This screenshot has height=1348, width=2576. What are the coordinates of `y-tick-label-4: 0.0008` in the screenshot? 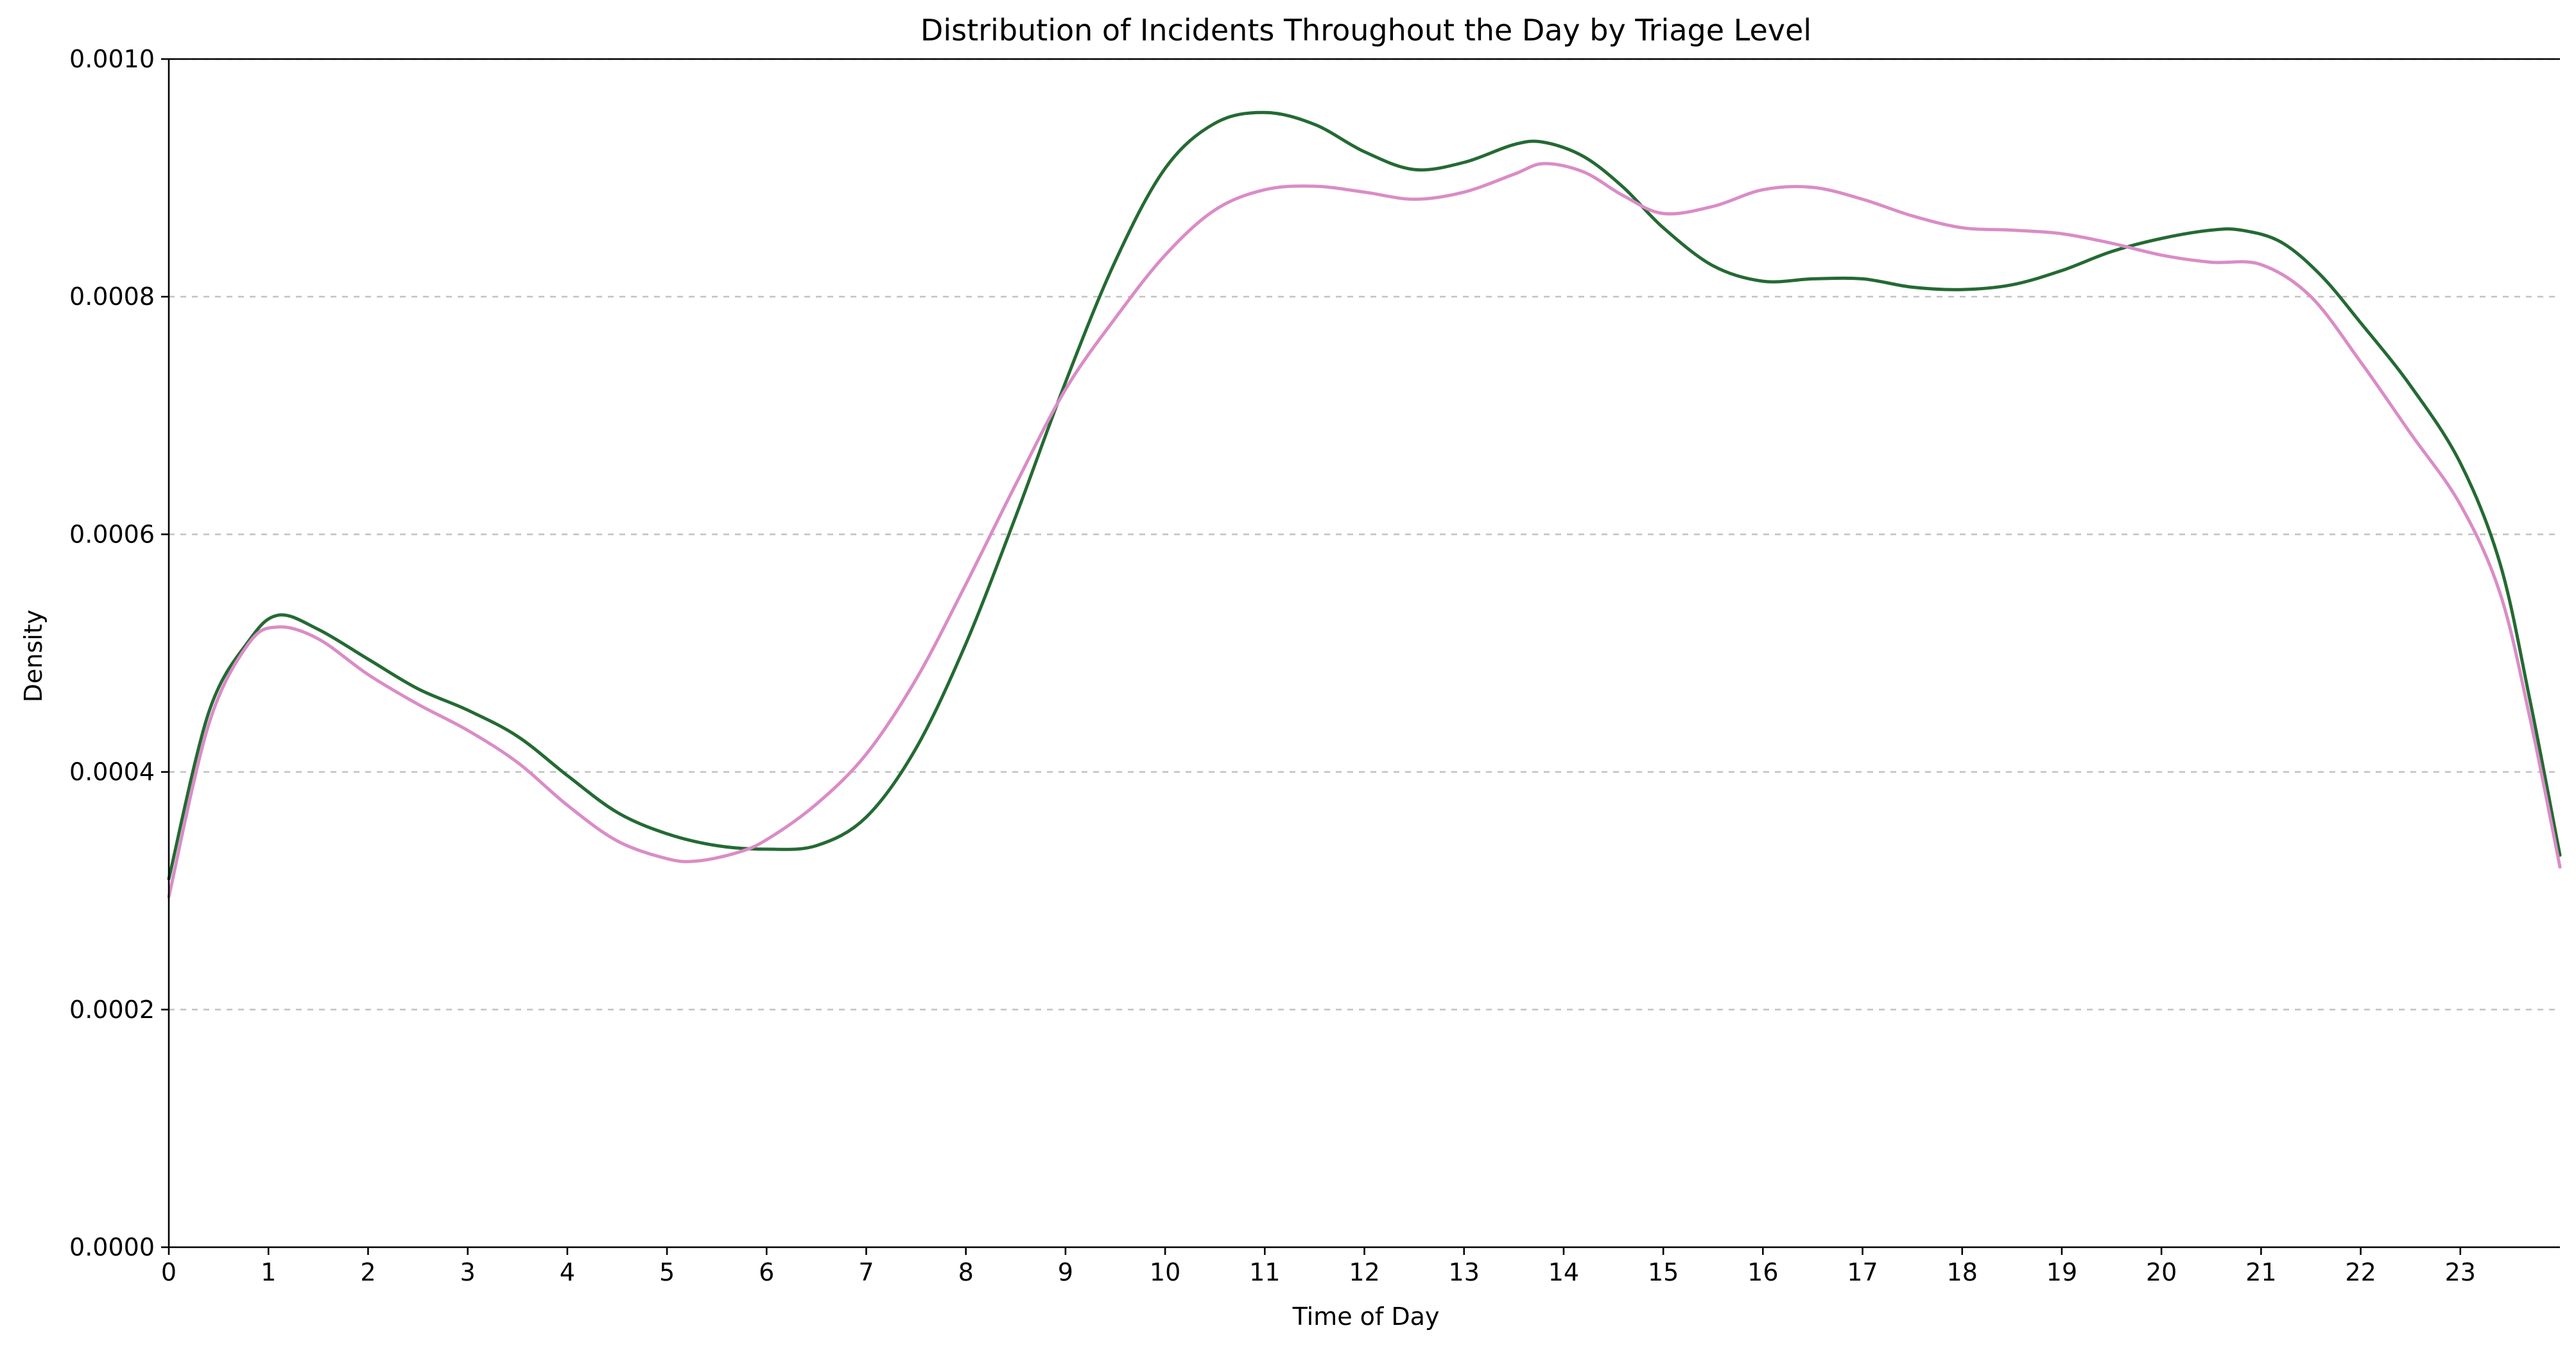 It's located at (112, 296).